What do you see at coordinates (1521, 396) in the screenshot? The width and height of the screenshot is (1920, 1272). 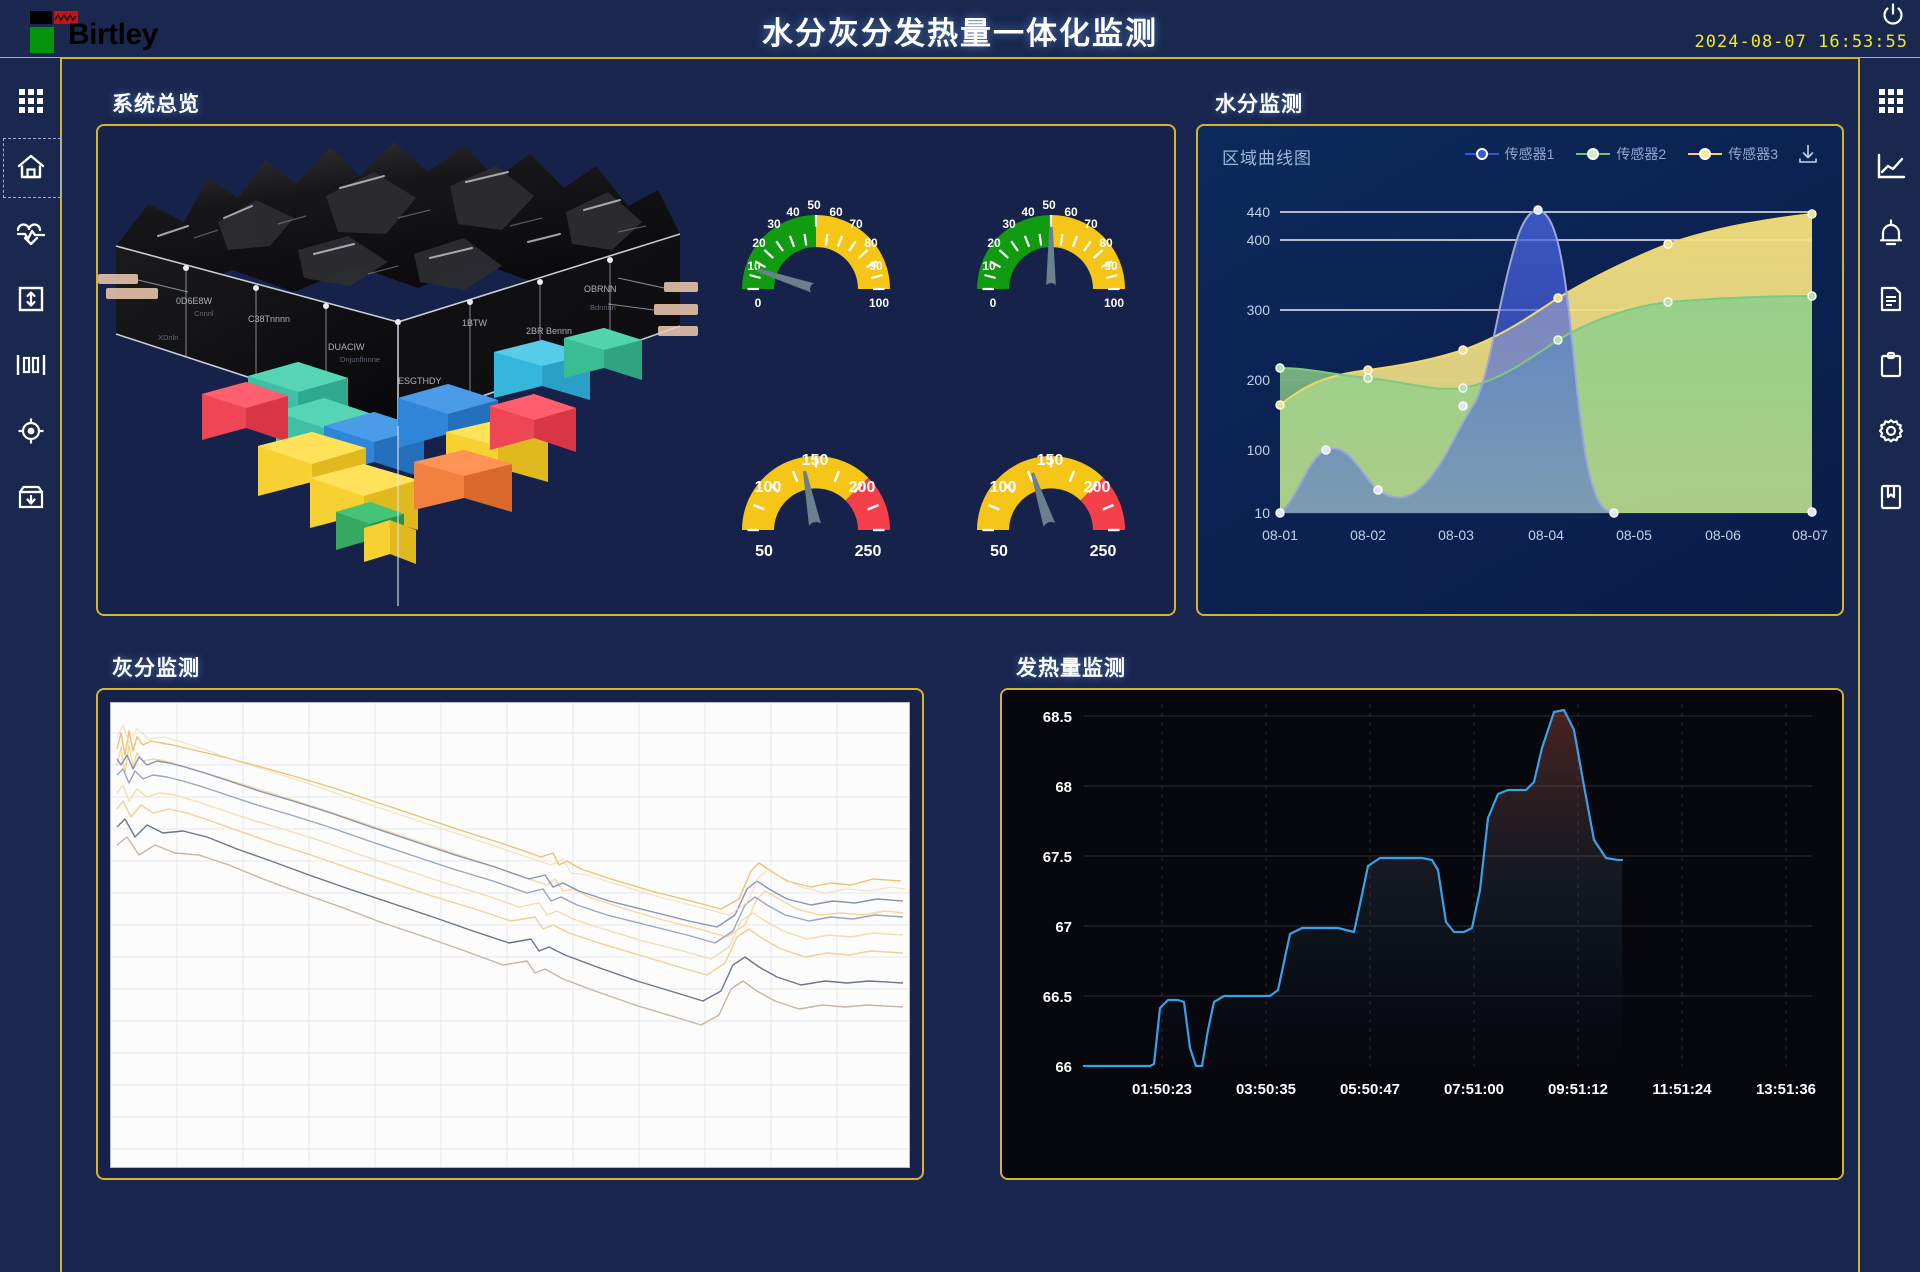 I see `moisture-area-chart: 440 400 300 200 100 10` at bounding box center [1521, 396].